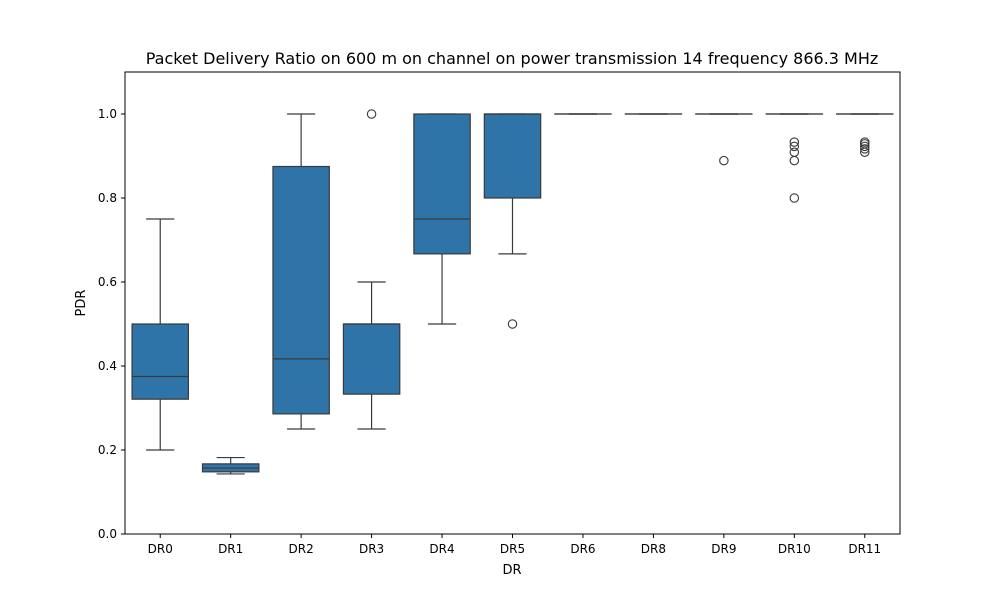 The height and width of the screenshot is (600, 1000). I want to click on y-axis-label: PDR, so click(81, 303).